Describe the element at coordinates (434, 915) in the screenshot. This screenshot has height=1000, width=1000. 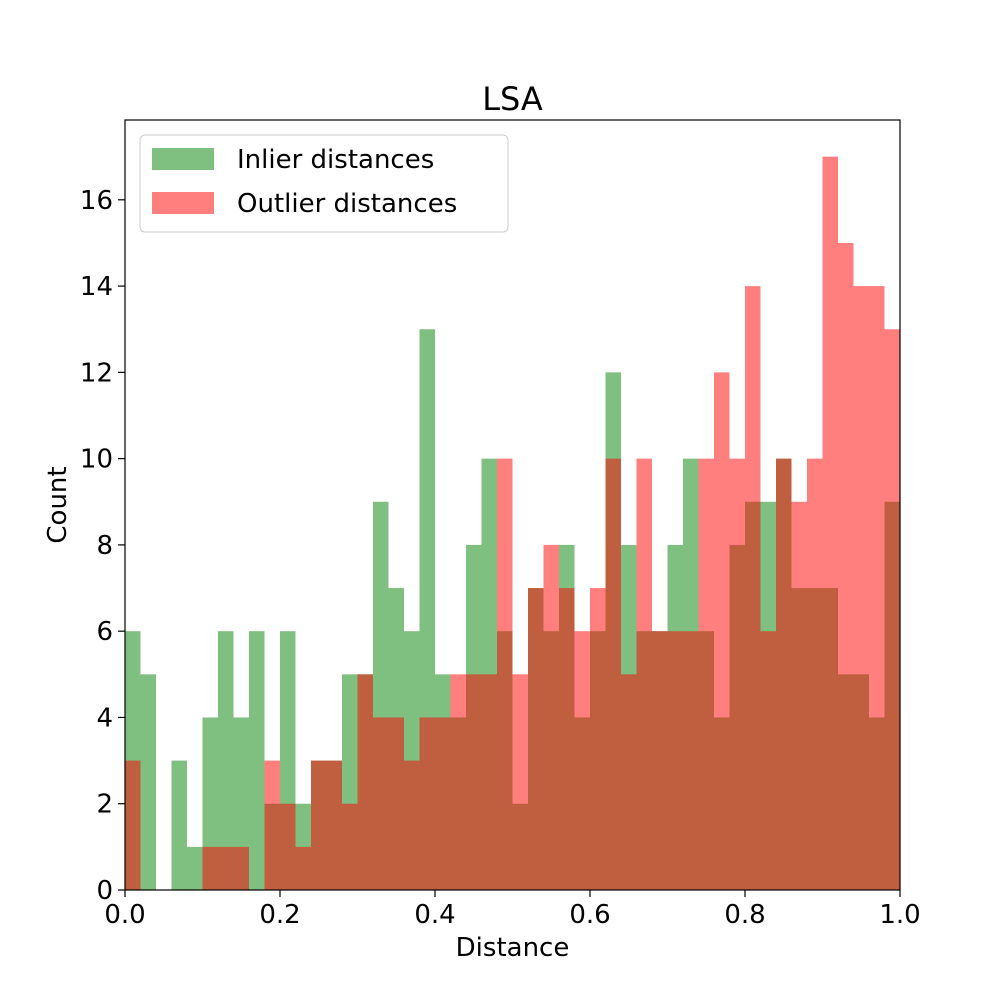
I see `x-tick-label: 0.4` at that location.